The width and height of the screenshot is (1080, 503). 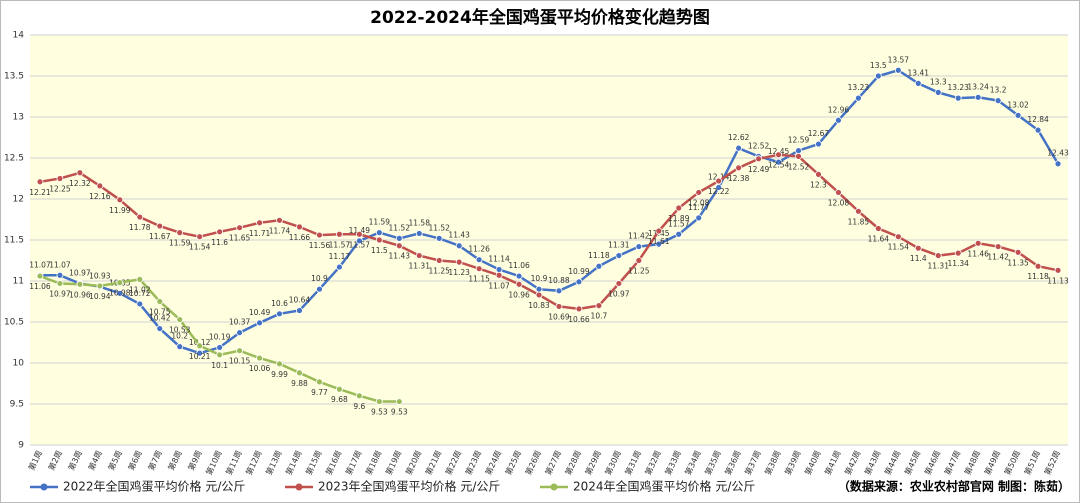 What do you see at coordinates (938, 81) in the screenshot?
I see `data-label: 13.3` at bounding box center [938, 81].